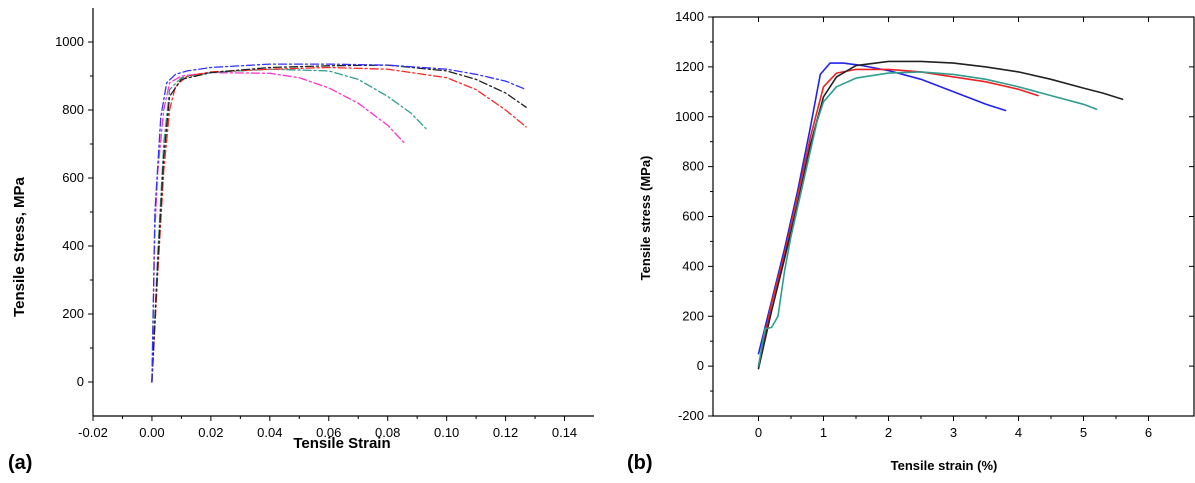 The image size is (1195, 483). Describe the element at coordinates (1083, 432) in the screenshot. I see `x-tick-label-b: 5` at that location.